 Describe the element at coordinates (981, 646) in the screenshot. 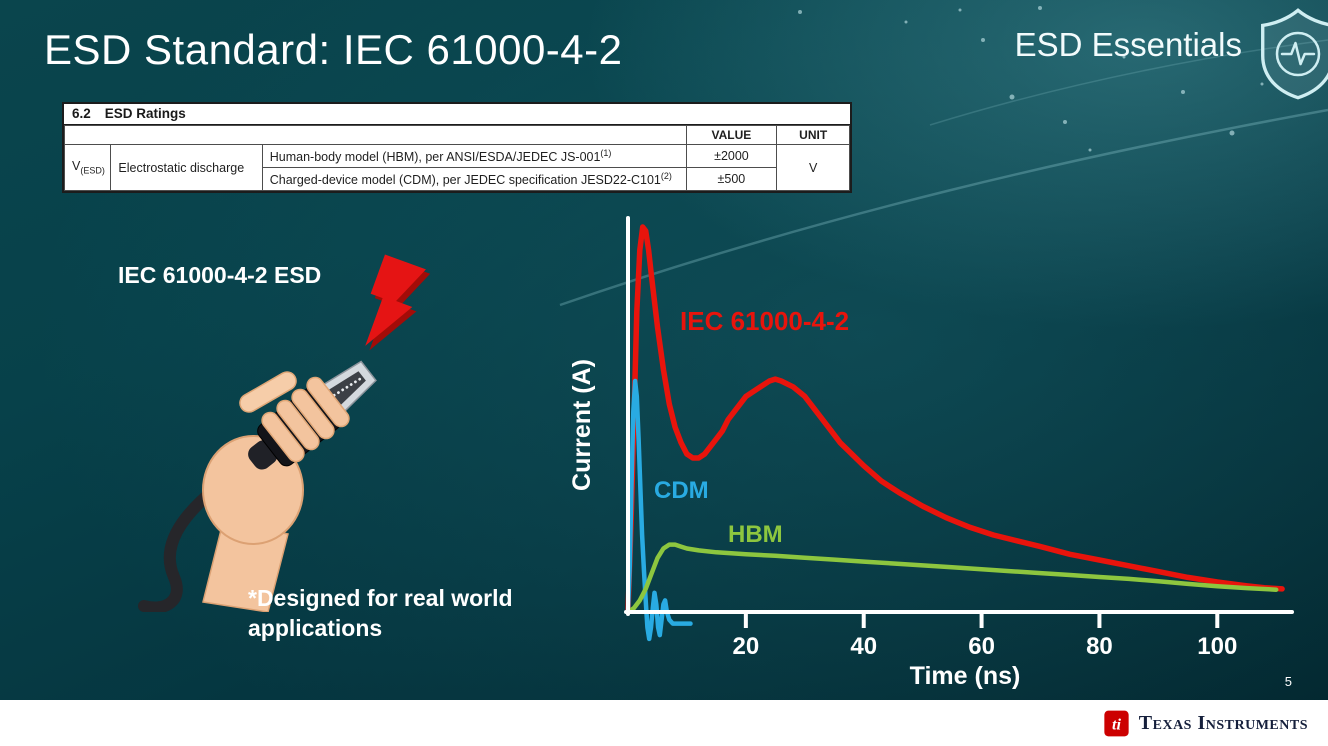

I see `x-tick-label: 60` at that location.